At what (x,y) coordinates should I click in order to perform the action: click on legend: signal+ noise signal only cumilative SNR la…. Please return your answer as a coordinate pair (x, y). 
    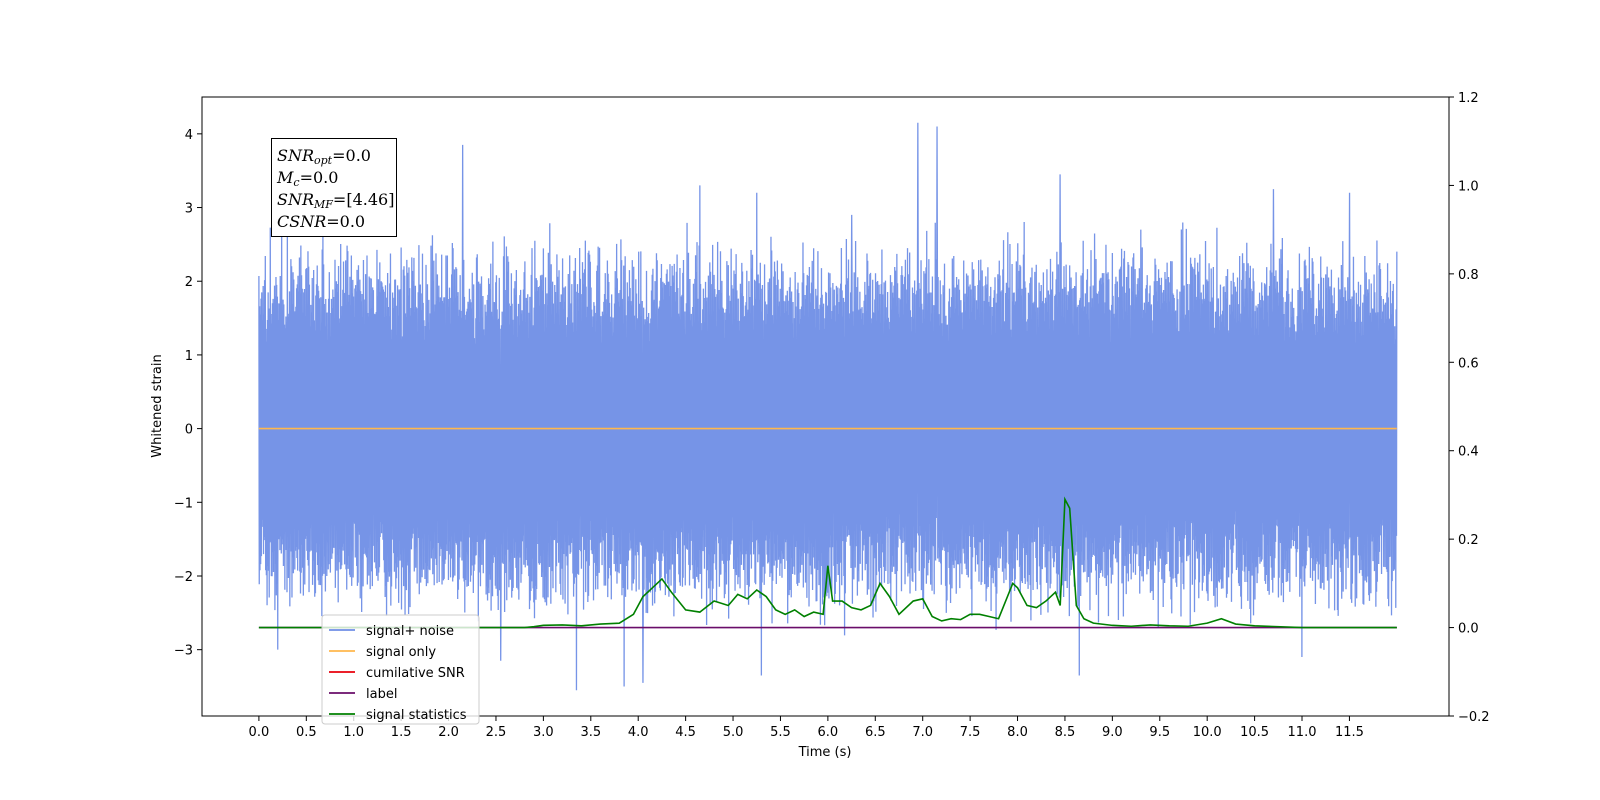
    Looking at the image, I should click on (400, 669).